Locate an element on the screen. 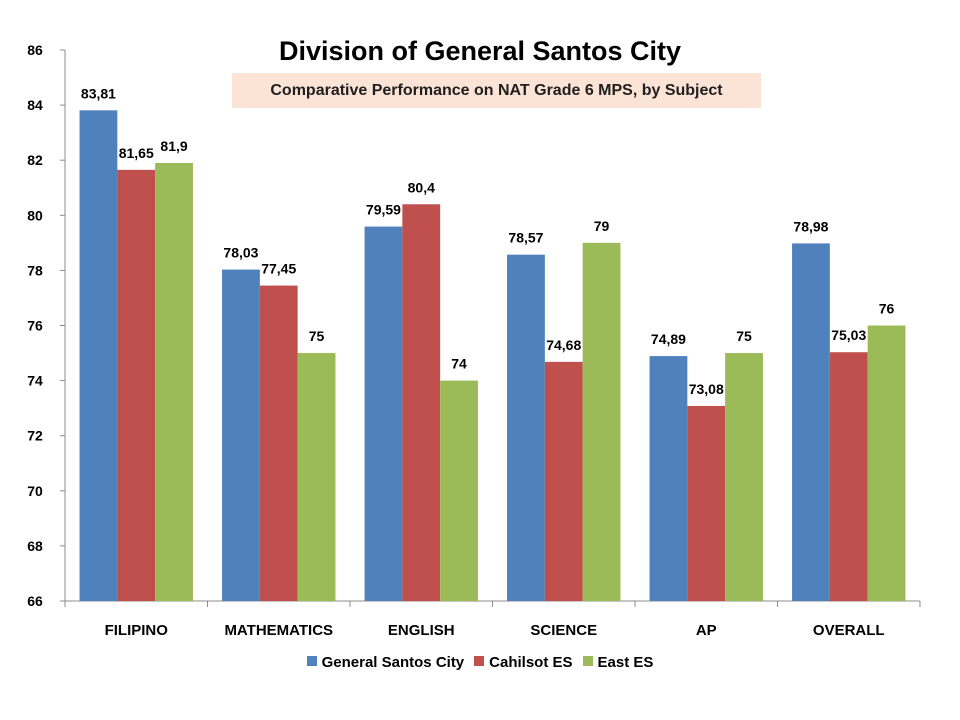  data-label: 76 is located at coordinates (887, 309).